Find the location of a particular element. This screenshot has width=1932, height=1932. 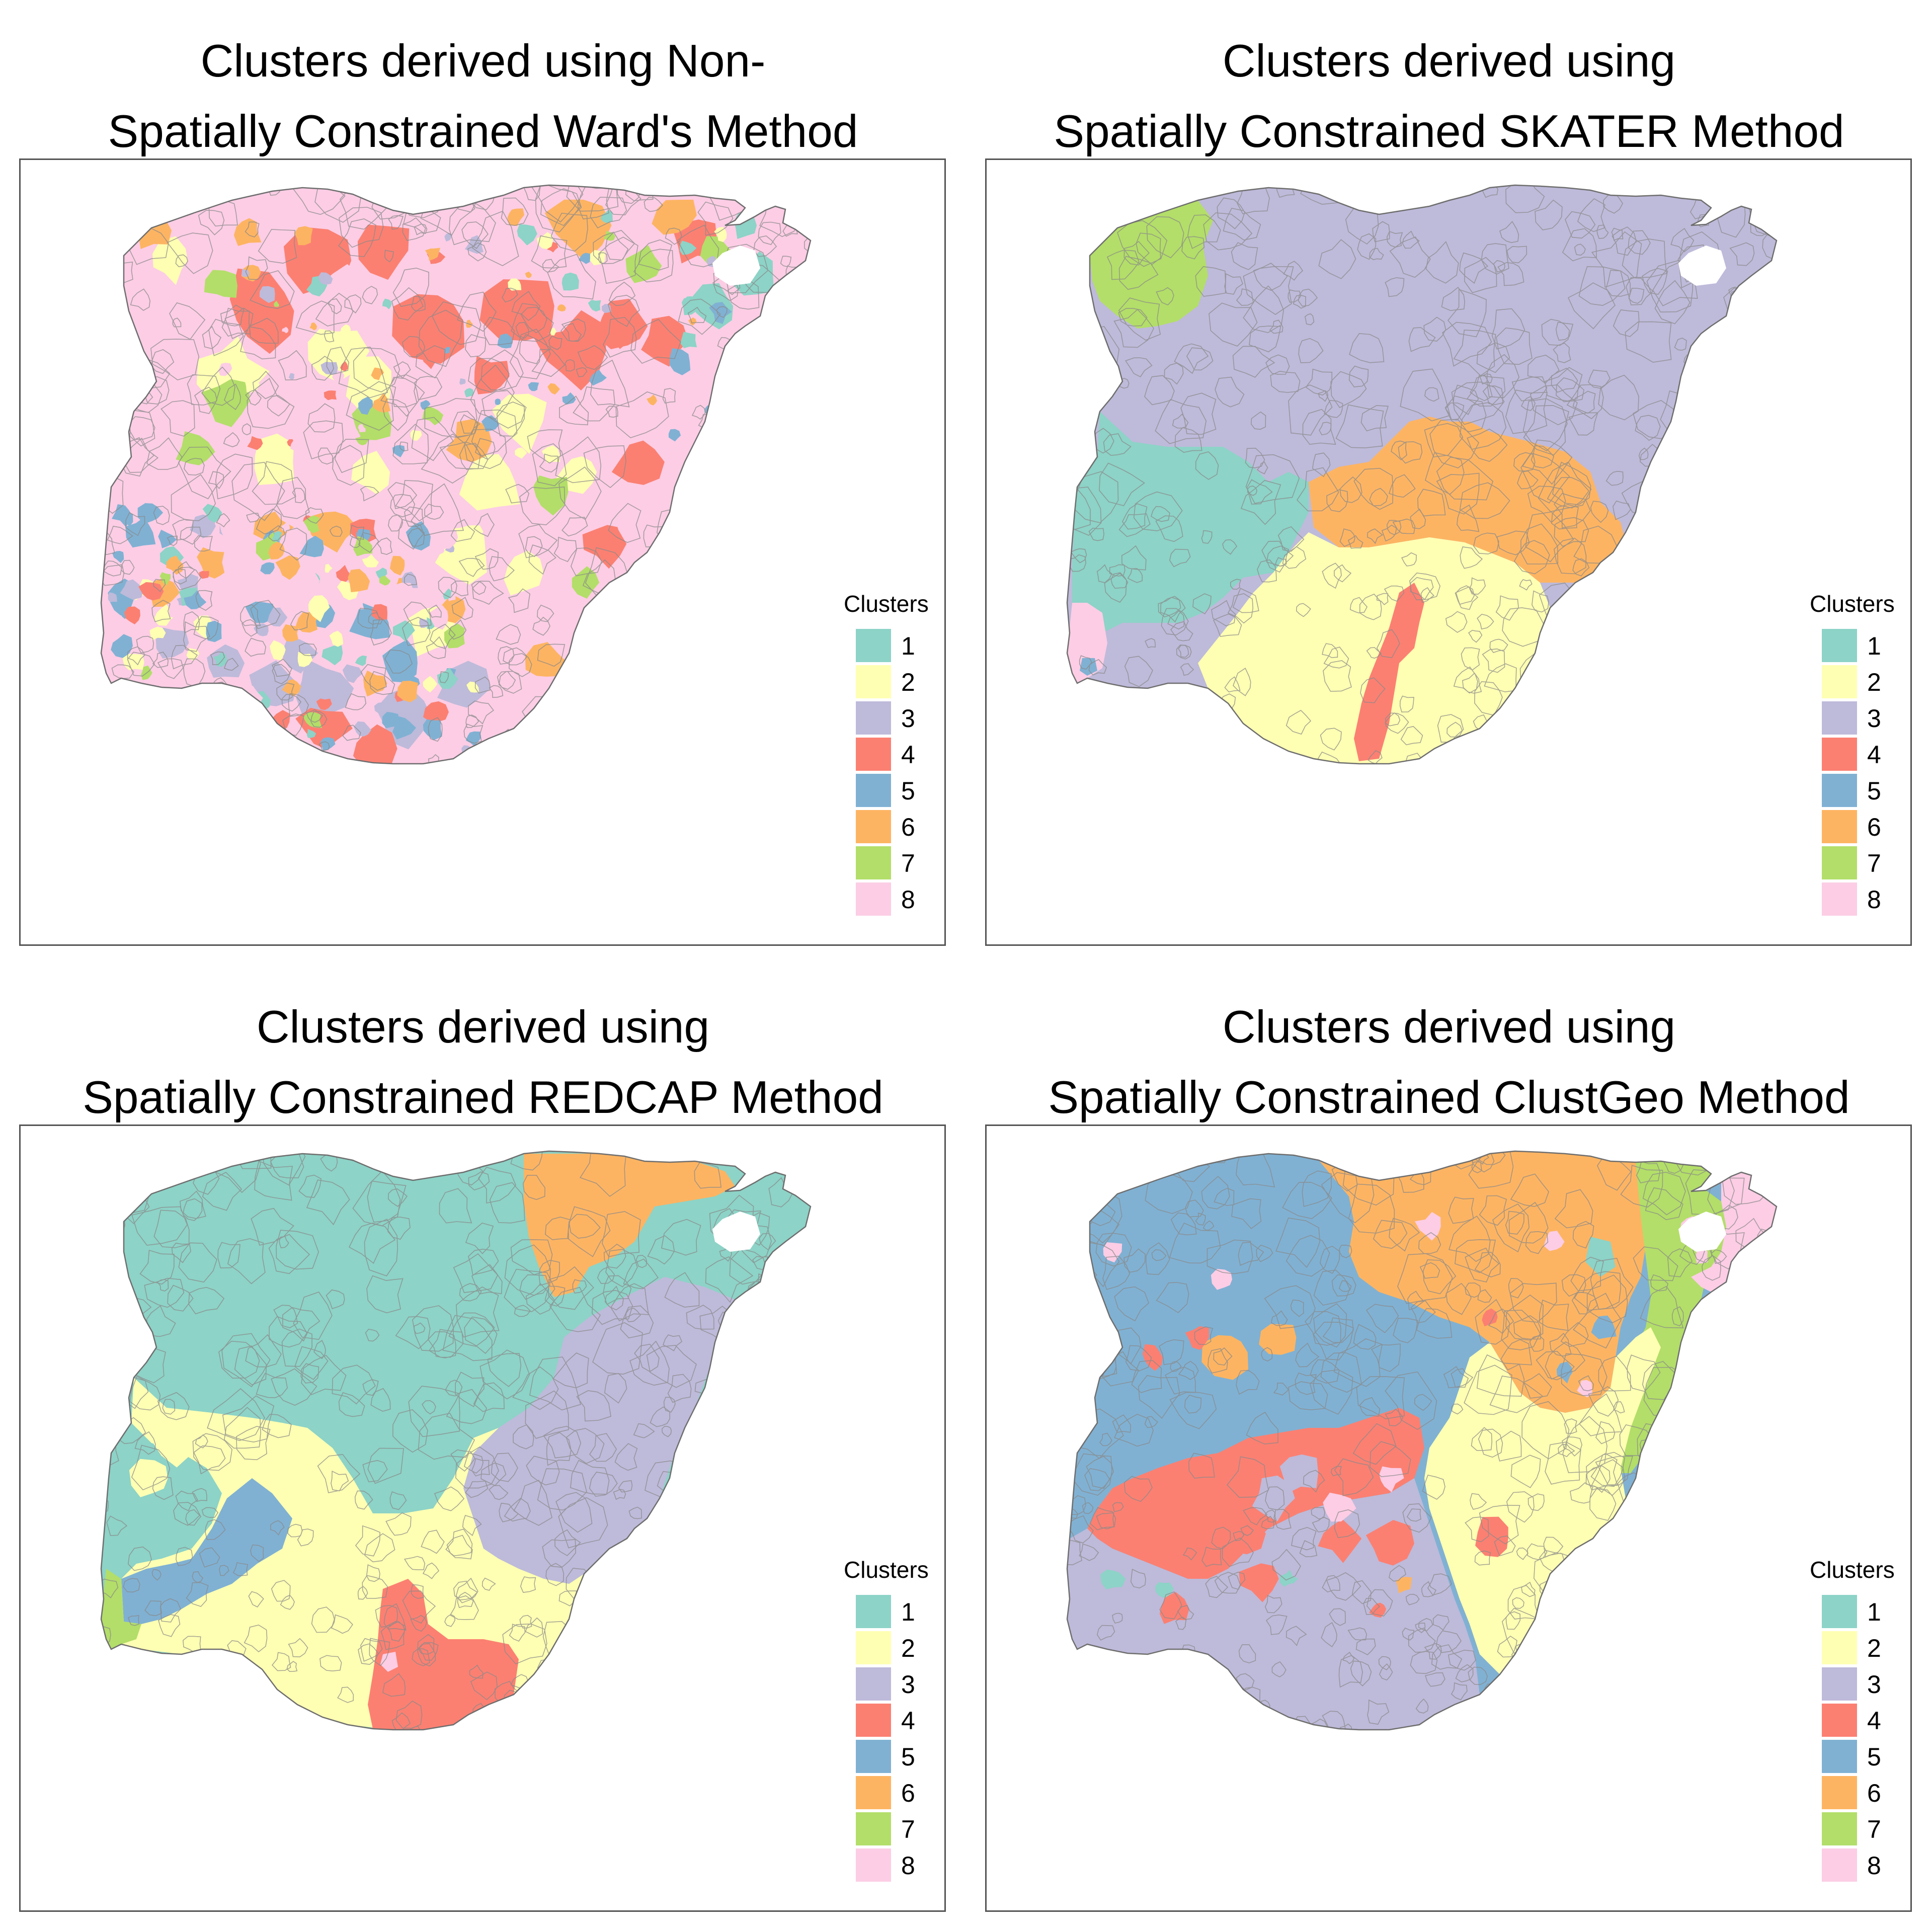

panel-title-line-2: Spatially Constrained ClustGeo Method is located at coordinates (1449, 1098).